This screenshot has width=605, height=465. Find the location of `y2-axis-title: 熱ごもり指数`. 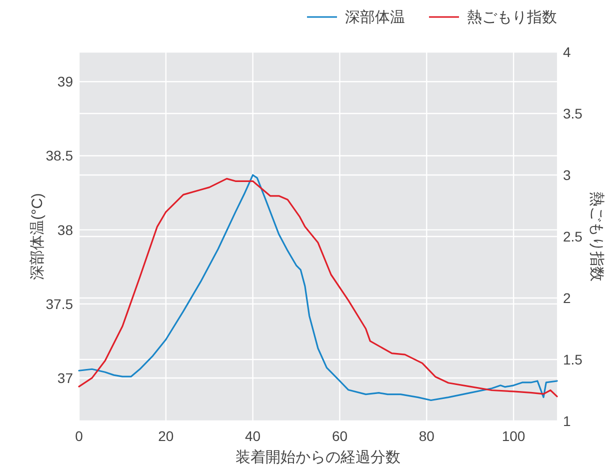

y2-axis-title: 熱ごもり指数 is located at coordinates (596, 237).